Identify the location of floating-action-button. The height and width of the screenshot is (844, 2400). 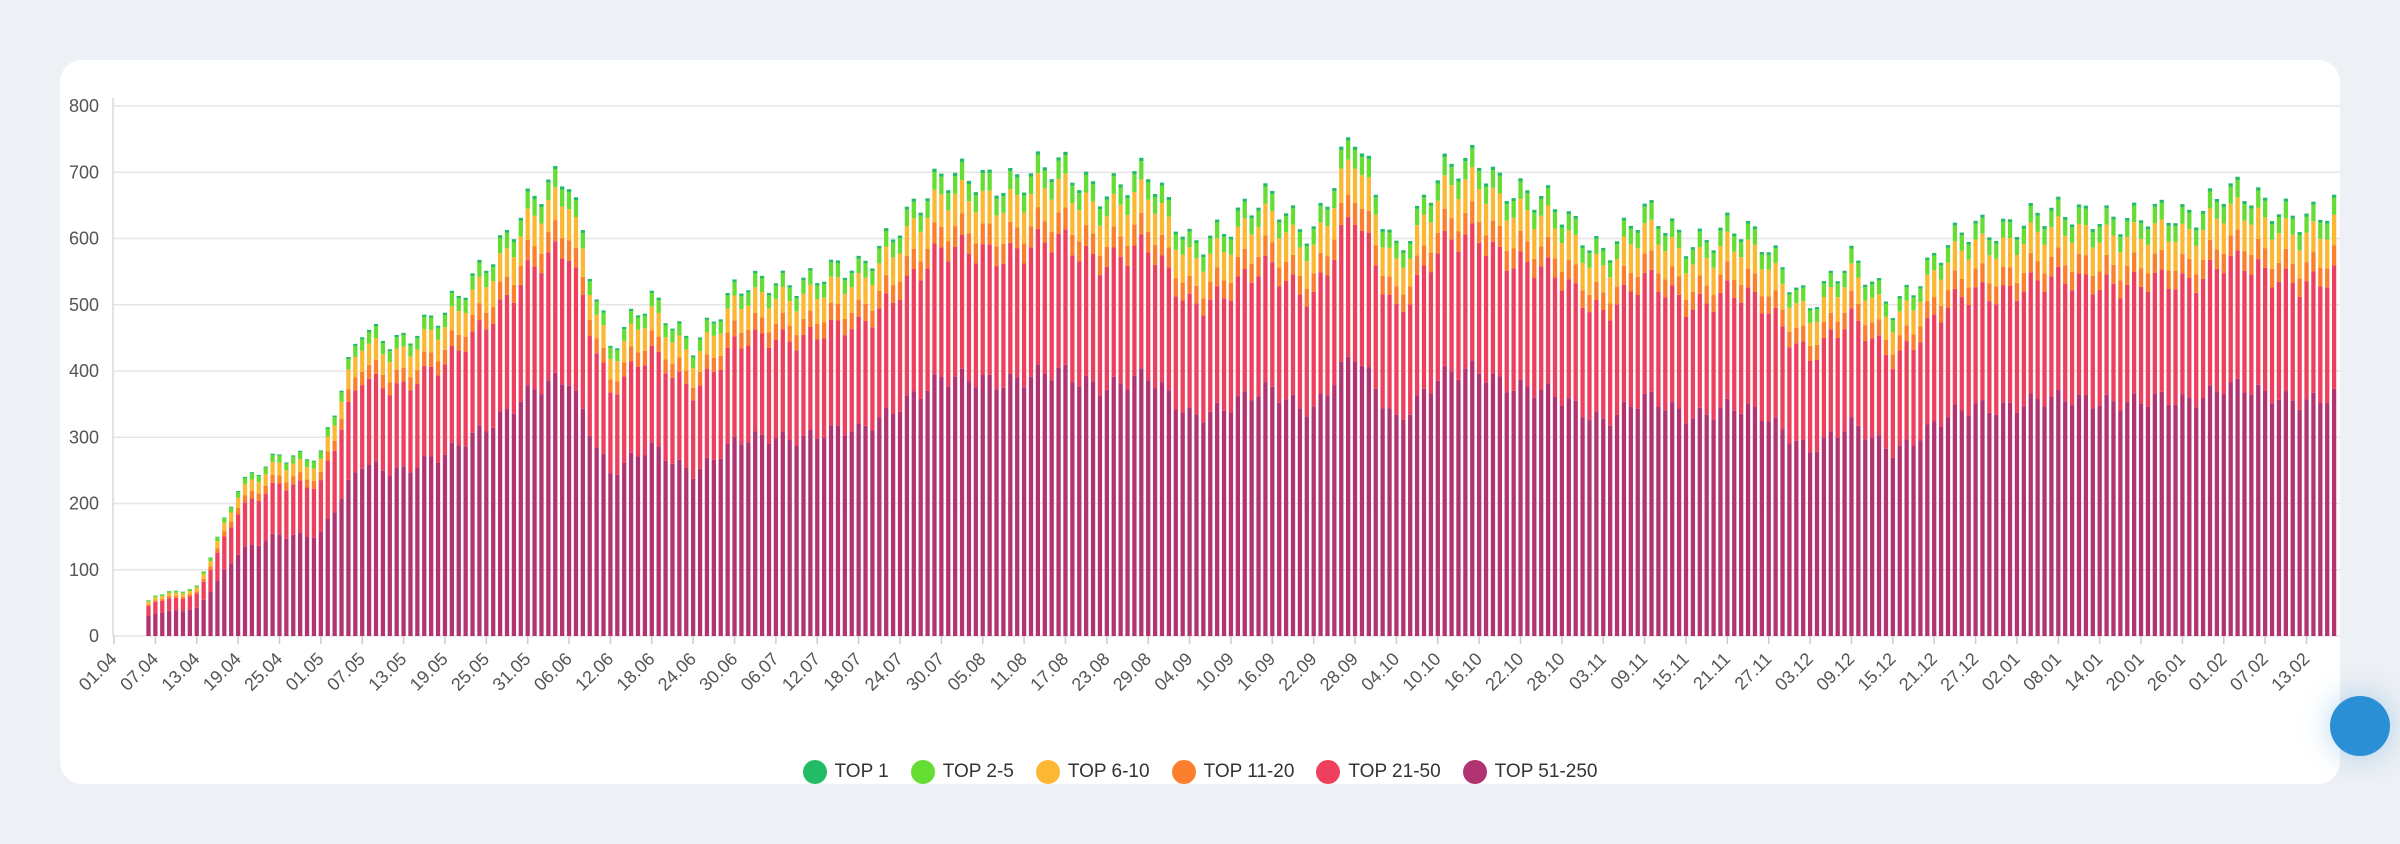
(2360, 726).